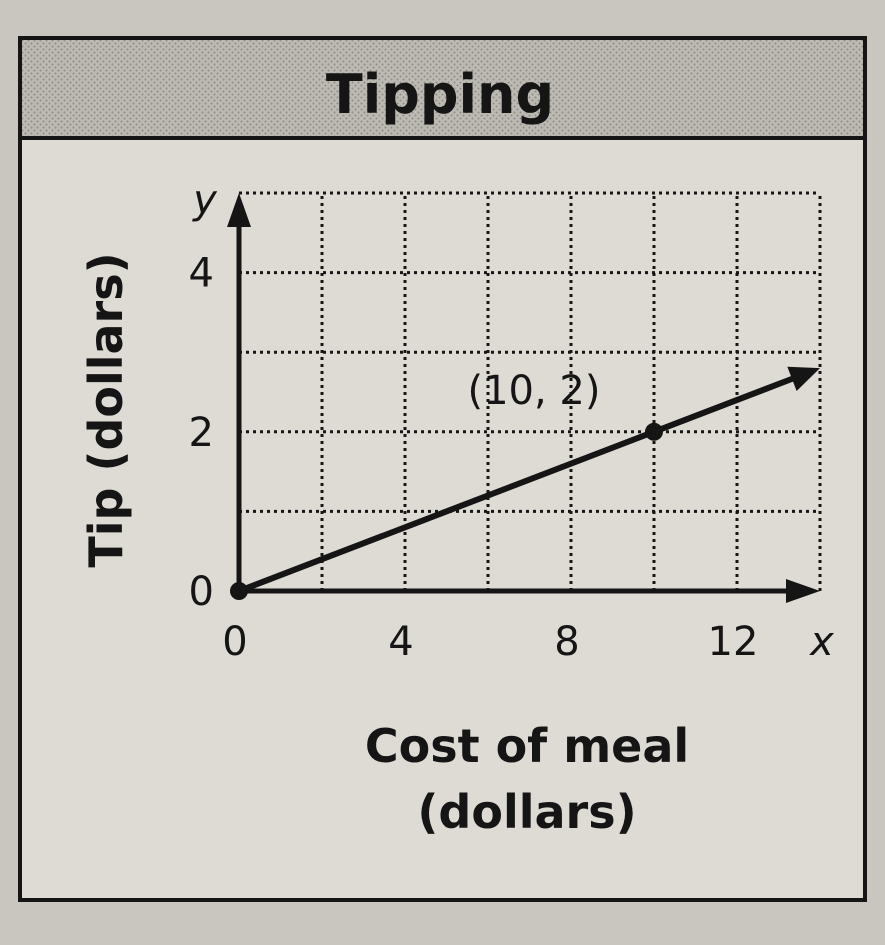 This screenshot has width=885, height=945. Describe the element at coordinates (490, 642) in the screenshot. I see `x-tick-labels: 0 4 8 12` at that location.